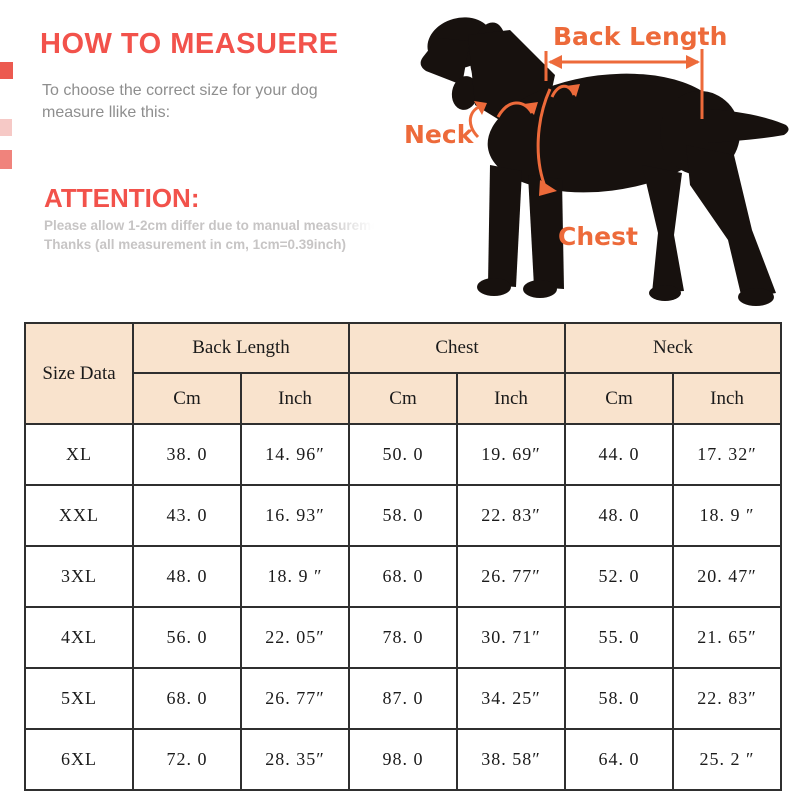  I want to click on measurement-cell: 38. 58″, so click(511, 759).